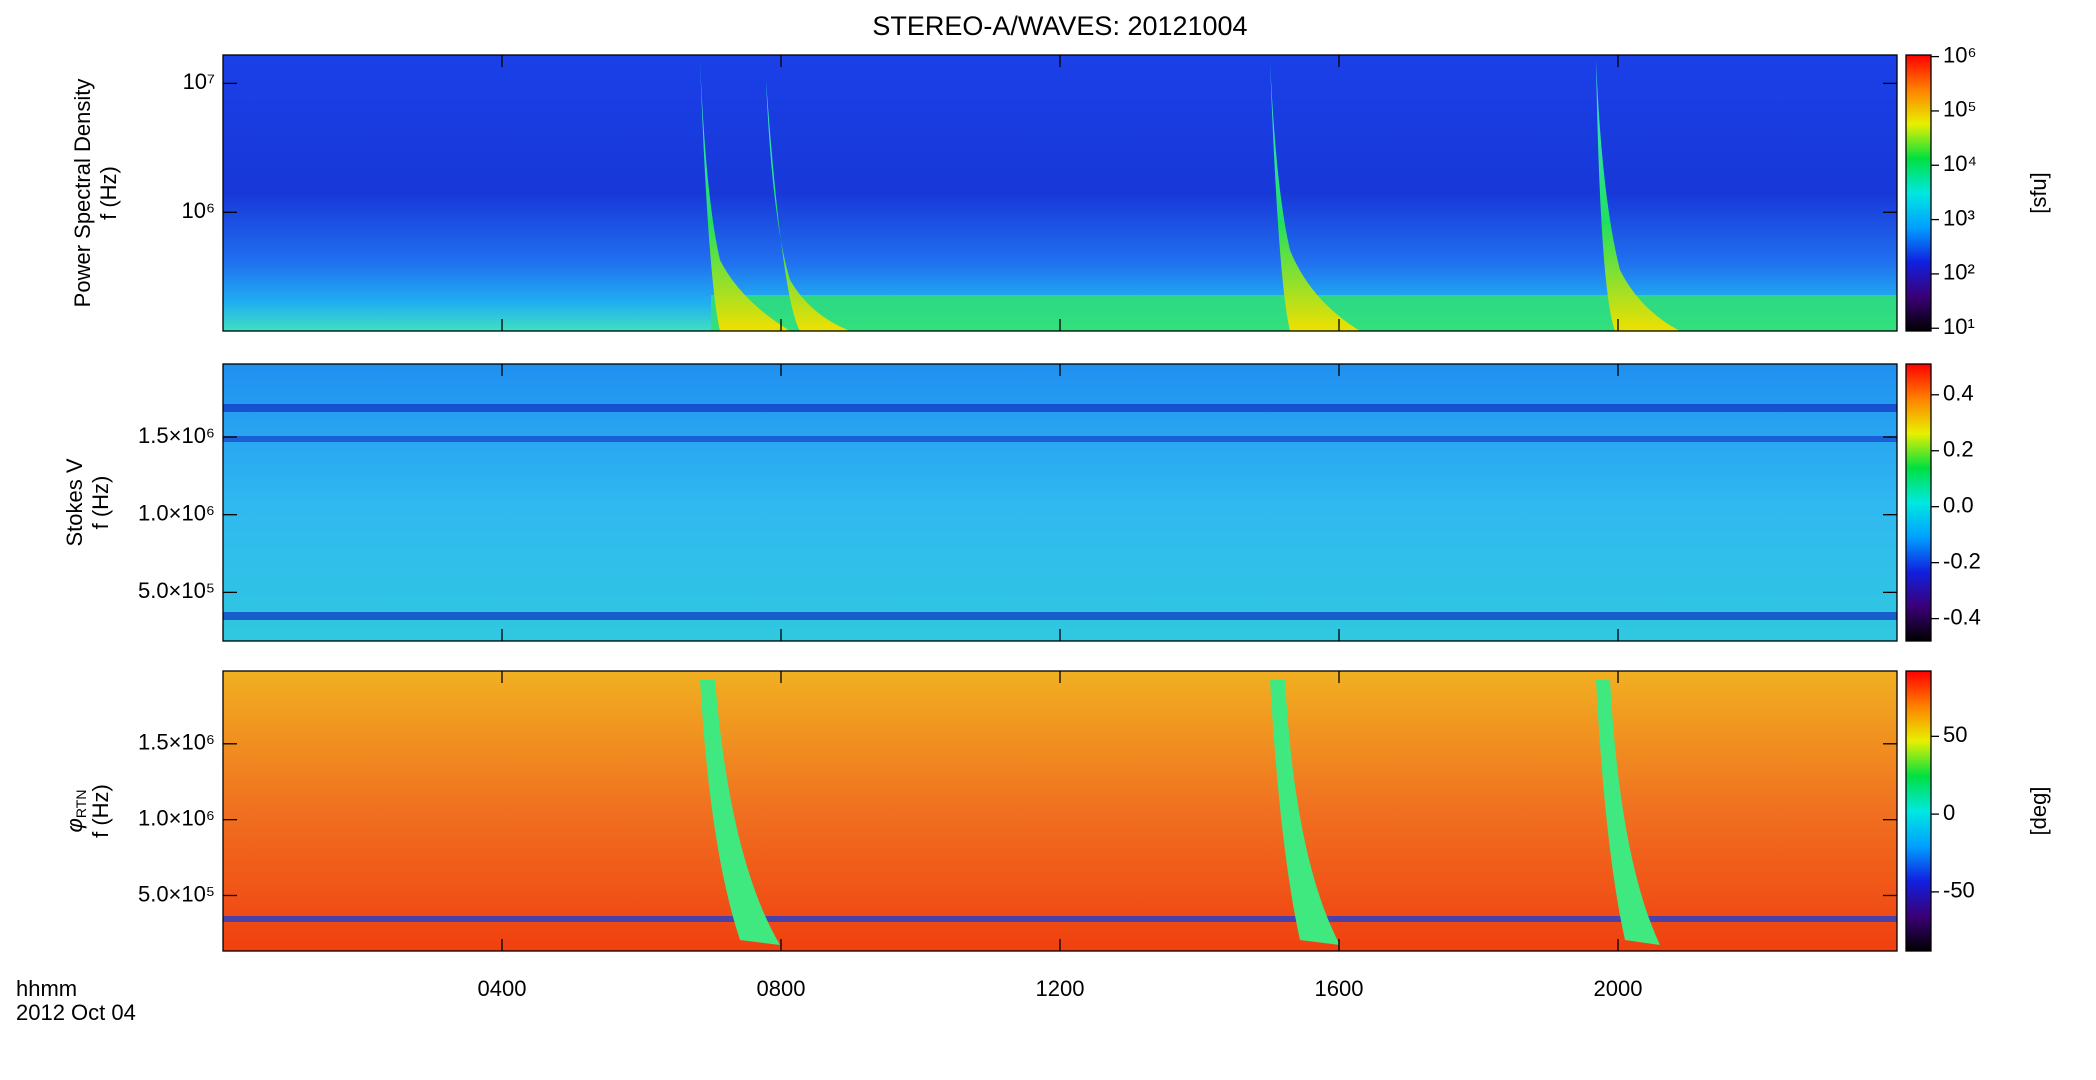  What do you see at coordinates (46, 988) in the screenshot?
I see `x-axis-label: hhmm` at bounding box center [46, 988].